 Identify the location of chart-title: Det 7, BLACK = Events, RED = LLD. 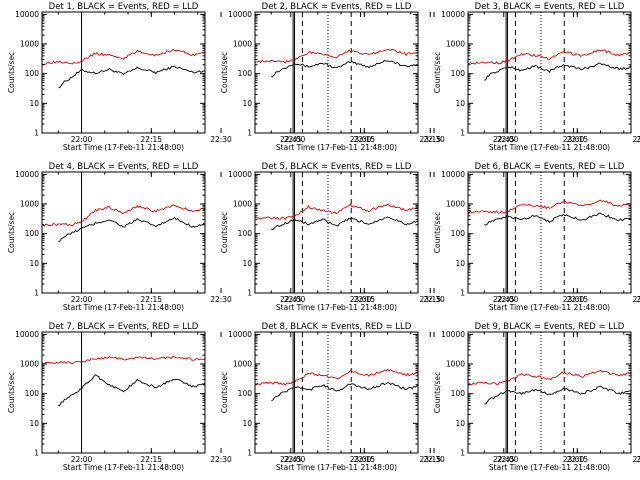
(124, 327).